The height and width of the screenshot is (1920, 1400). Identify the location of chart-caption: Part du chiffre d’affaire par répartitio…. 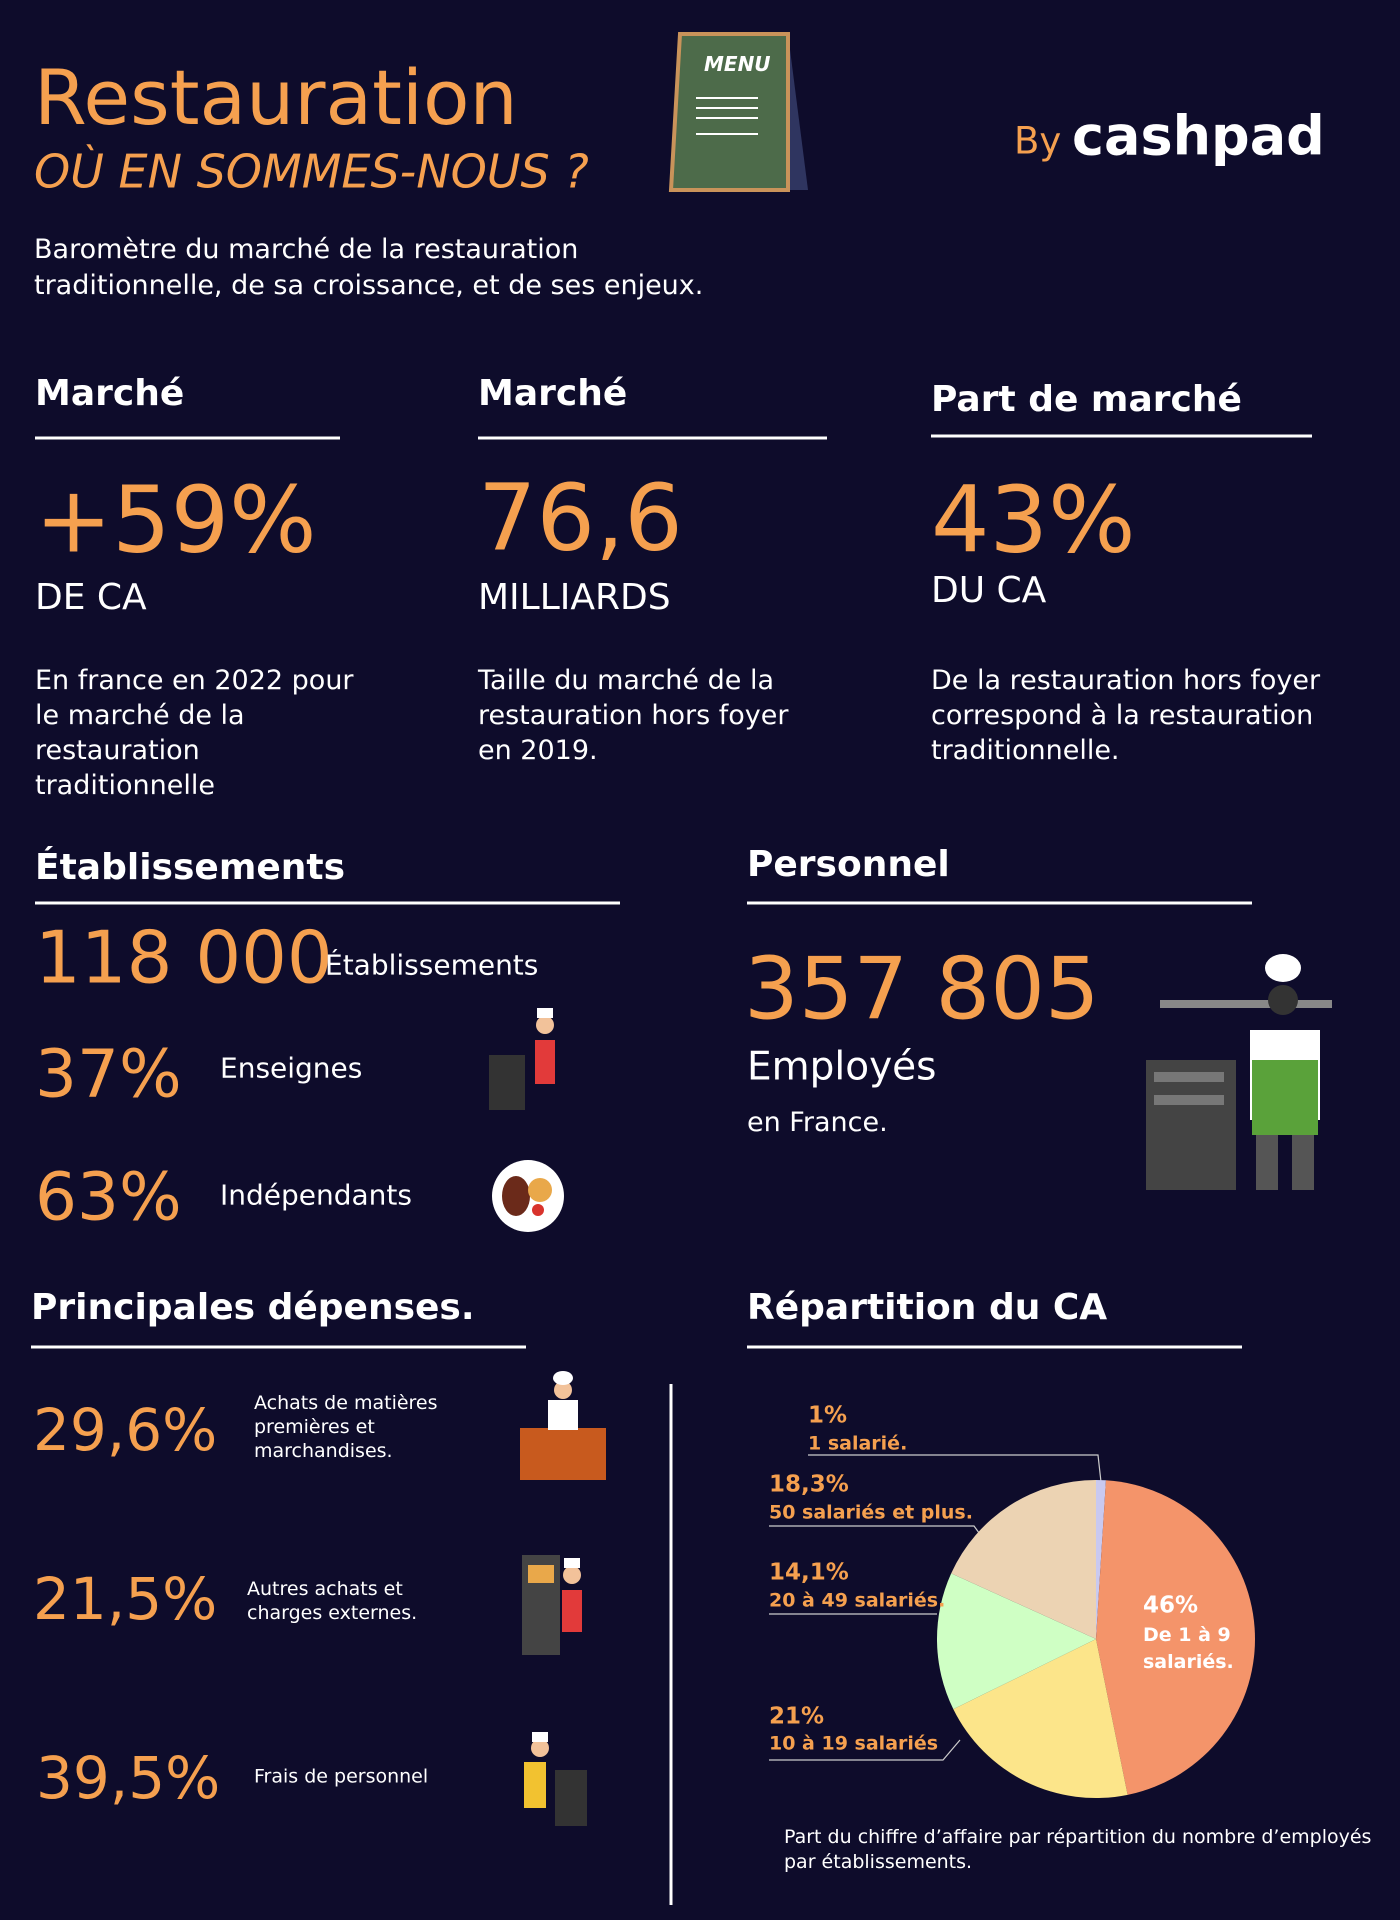
(1078, 1849).